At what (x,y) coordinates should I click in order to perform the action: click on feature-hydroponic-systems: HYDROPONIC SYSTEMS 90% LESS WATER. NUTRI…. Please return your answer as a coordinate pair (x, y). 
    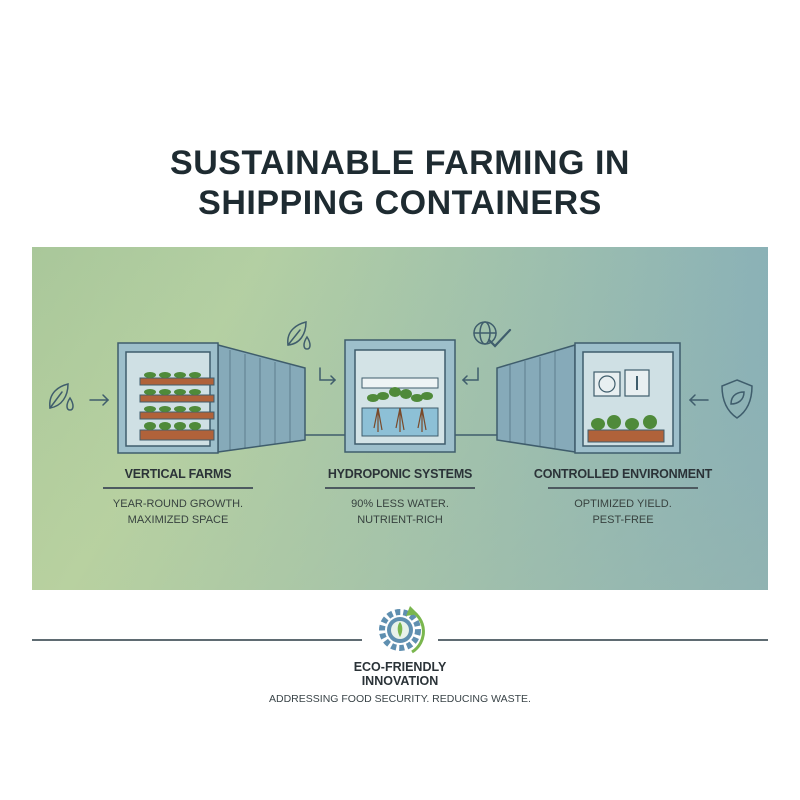
    Looking at the image, I should click on (400, 497).